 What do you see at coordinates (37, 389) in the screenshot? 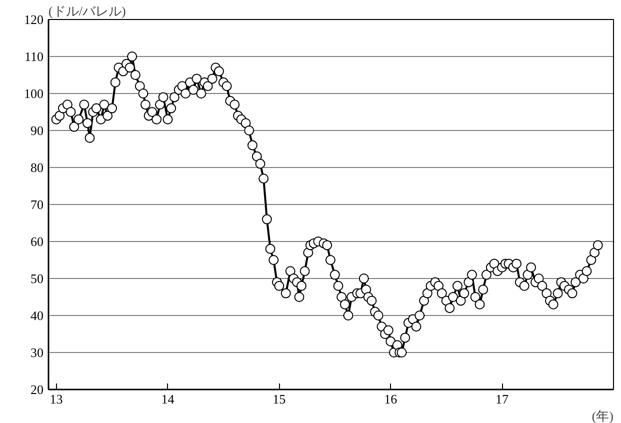
I see `y-tick-label: 20` at bounding box center [37, 389].